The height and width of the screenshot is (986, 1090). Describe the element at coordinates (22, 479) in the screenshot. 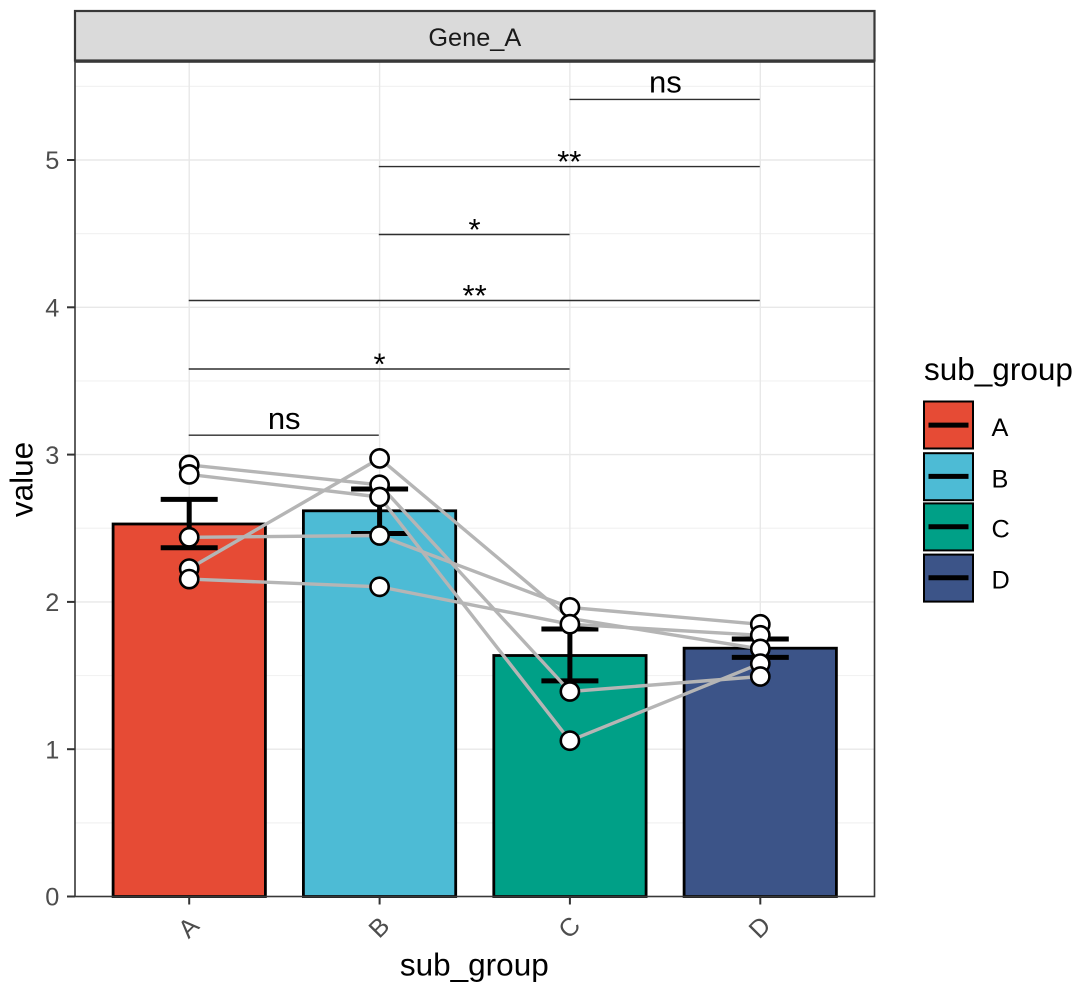

I see `svg-text: value` at that location.